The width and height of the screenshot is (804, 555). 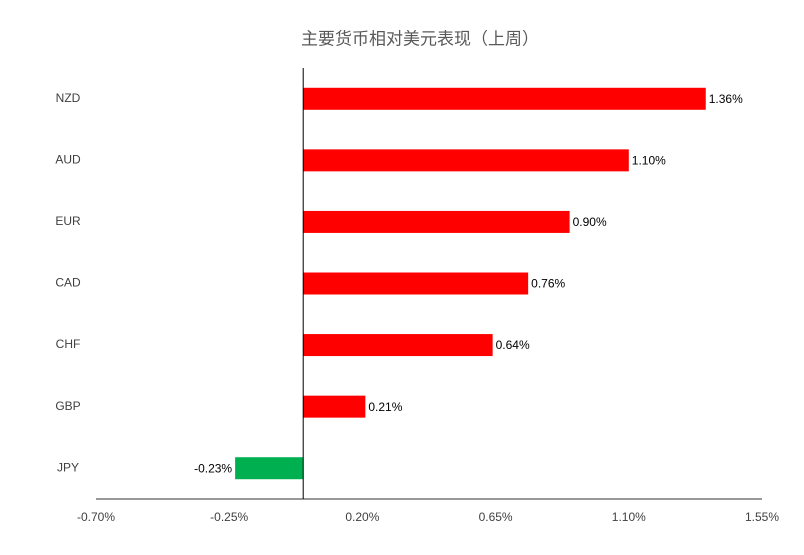 What do you see at coordinates (496, 517) in the screenshot?
I see `x-tick-label: 0.65%` at bounding box center [496, 517].